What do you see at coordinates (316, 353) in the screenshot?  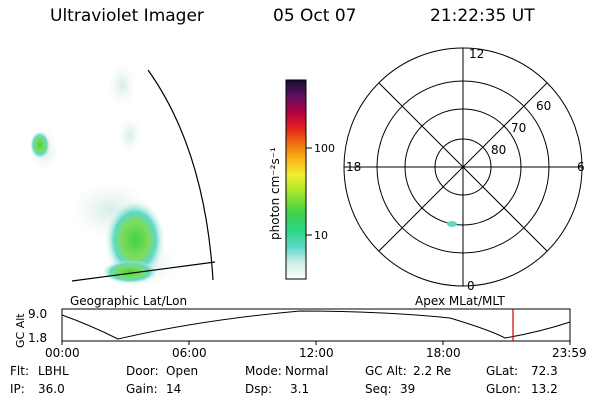 I see `xtick-1200: 12:00` at bounding box center [316, 353].